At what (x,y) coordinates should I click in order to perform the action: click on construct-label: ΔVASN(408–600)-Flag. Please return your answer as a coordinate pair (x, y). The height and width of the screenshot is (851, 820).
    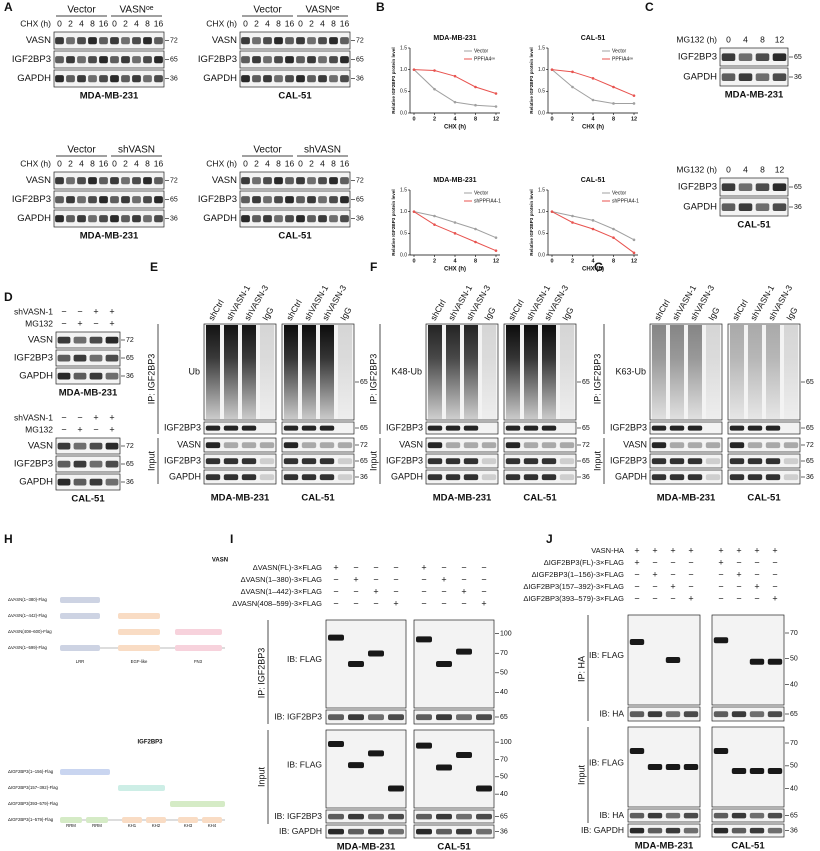
    Looking at the image, I should click on (30, 631).